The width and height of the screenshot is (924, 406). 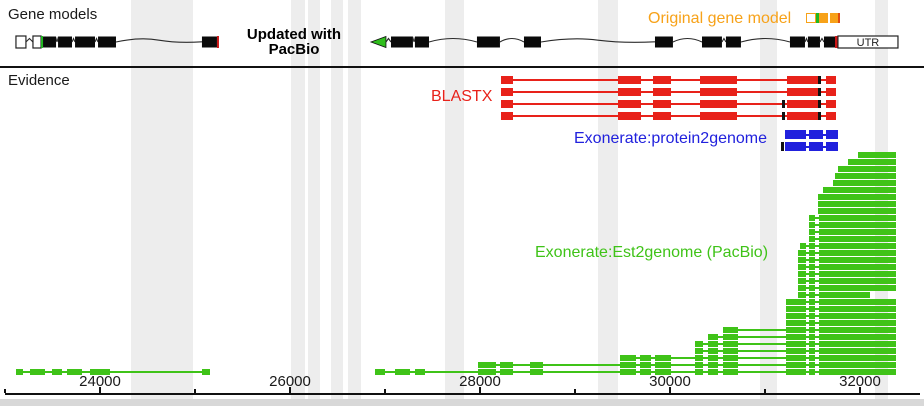 I want to click on utr-segment, so click(x=21, y=42).